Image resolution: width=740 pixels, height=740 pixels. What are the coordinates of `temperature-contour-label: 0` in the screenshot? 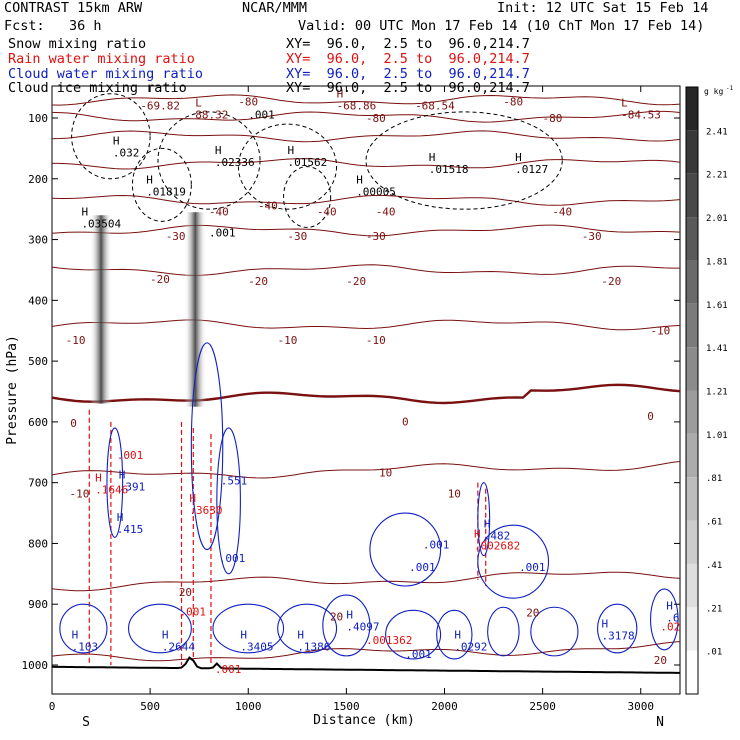 It's located at (405, 421).